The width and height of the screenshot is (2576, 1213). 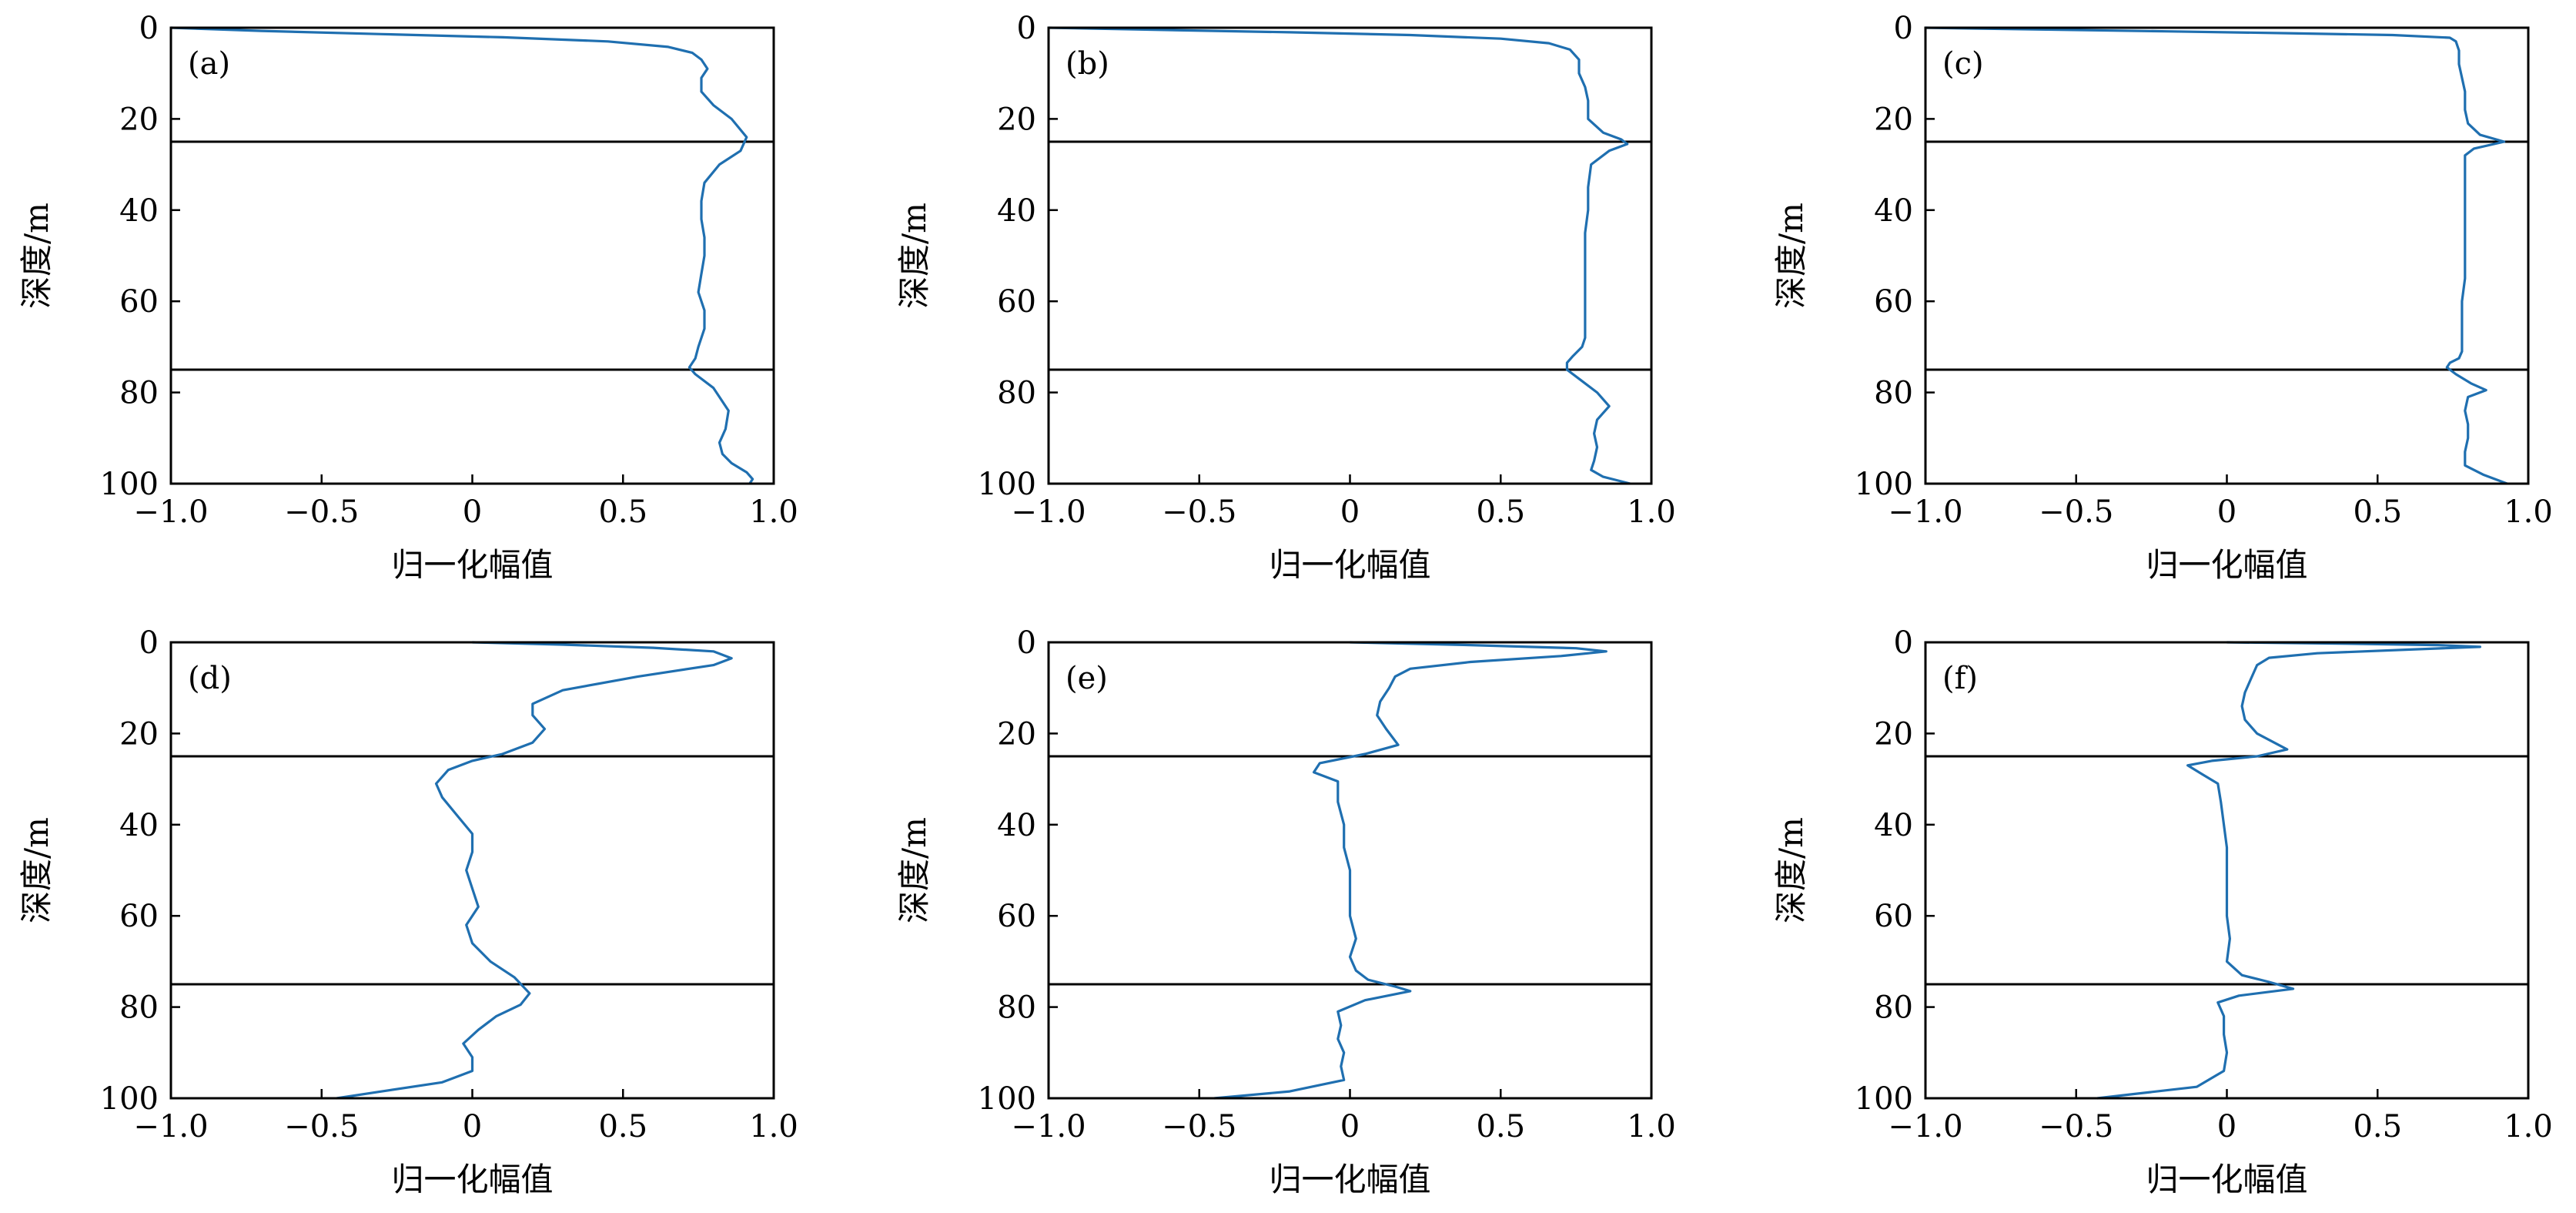 I want to click on panel-d: −1.0 −0.5 0 0.5 1.0 0 20 40 60 80 100 归一化幅值 深度/m (d), so click(x=408, y=911).